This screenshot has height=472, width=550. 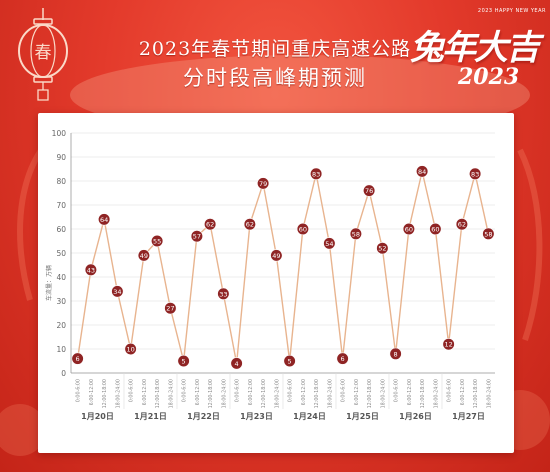 What do you see at coordinates (63, 373) in the screenshot?
I see `y-tick-label: 0` at bounding box center [63, 373].